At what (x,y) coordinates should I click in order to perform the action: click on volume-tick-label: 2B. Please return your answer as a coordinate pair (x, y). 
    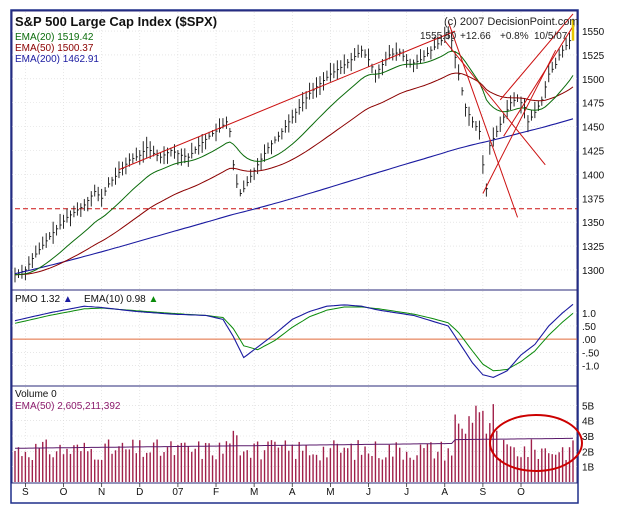
    Looking at the image, I should click on (588, 452).